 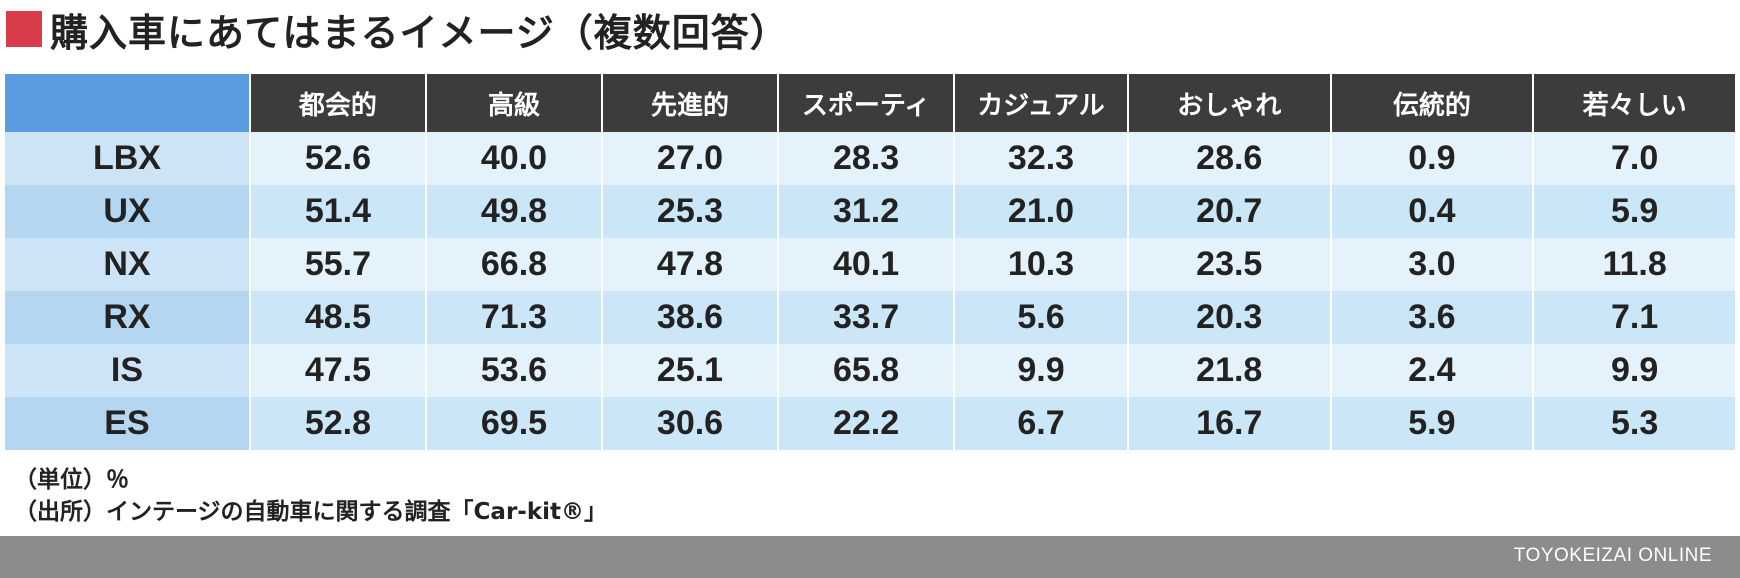 I want to click on table-cell: 16.7, so click(x=1229, y=423).